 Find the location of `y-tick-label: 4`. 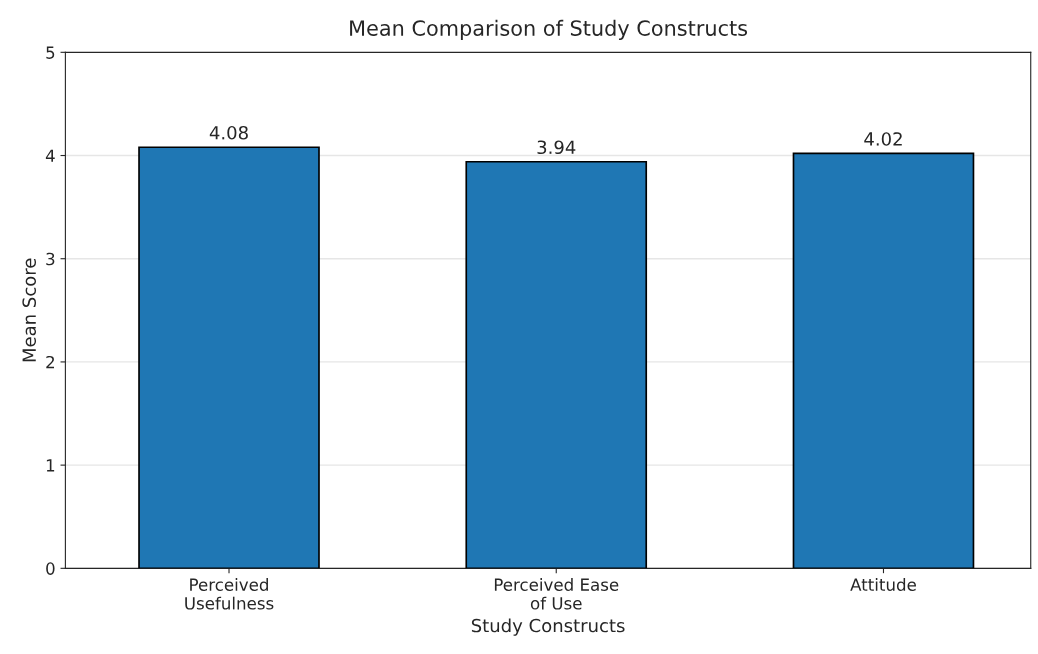

y-tick-label: 4 is located at coordinates (50, 155).